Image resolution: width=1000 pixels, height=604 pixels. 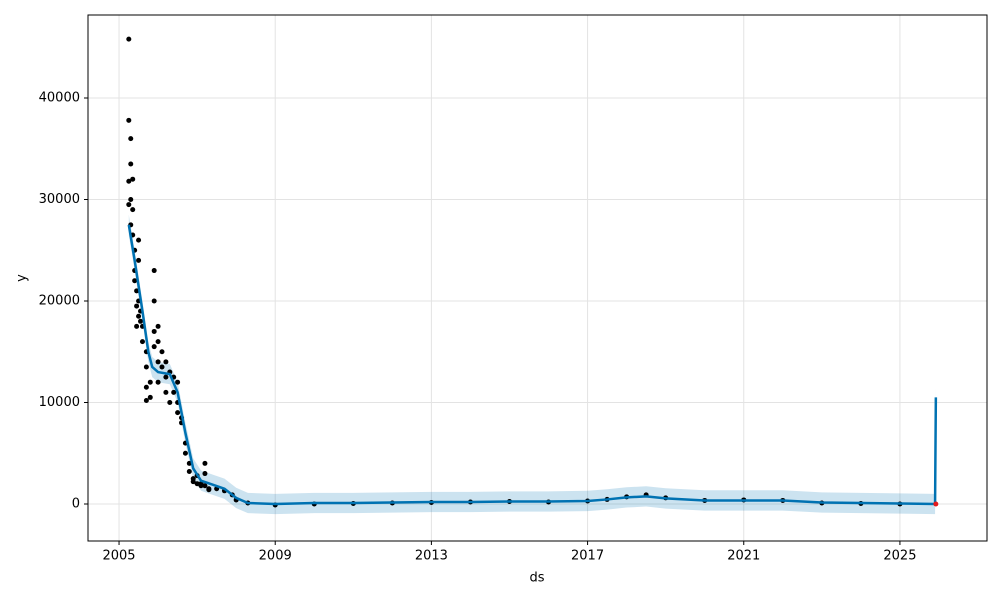 What do you see at coordinates (59, 402) in the screenshot?
I see `y-tick-label: 10000` at bounding box center [59, 402].